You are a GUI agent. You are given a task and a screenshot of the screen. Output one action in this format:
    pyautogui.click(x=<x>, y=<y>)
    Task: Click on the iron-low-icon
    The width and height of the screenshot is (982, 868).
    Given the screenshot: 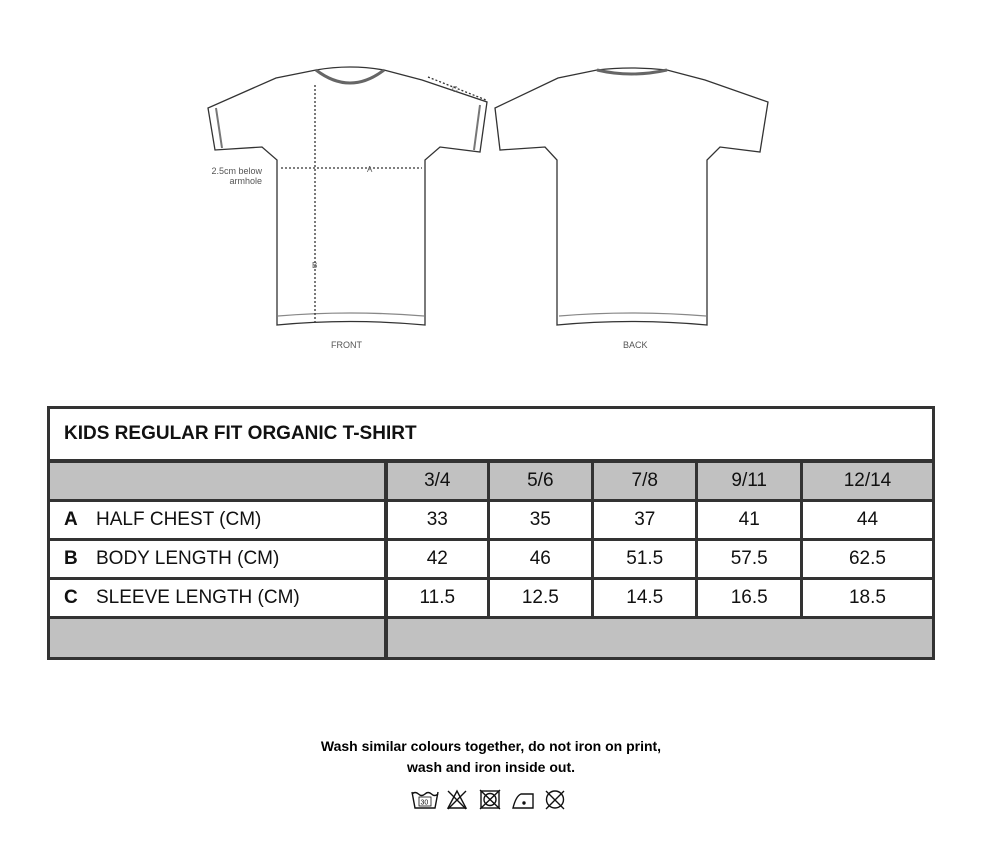 What is the action you would take?
    pyautogui.click(x=523, y=801)
    